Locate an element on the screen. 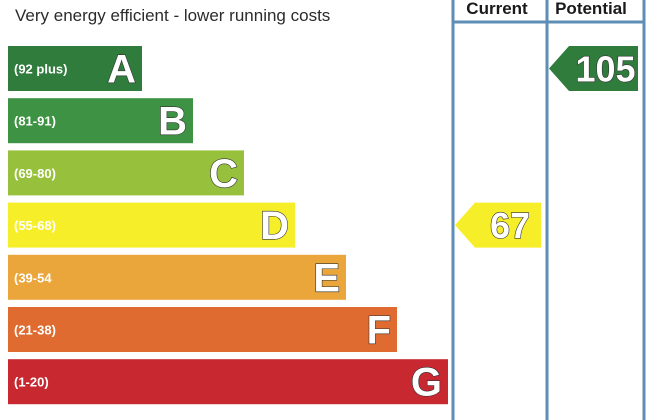 This screenshot has width=650, height=420. current-rating-arrow is located at coordinates (498, 225).